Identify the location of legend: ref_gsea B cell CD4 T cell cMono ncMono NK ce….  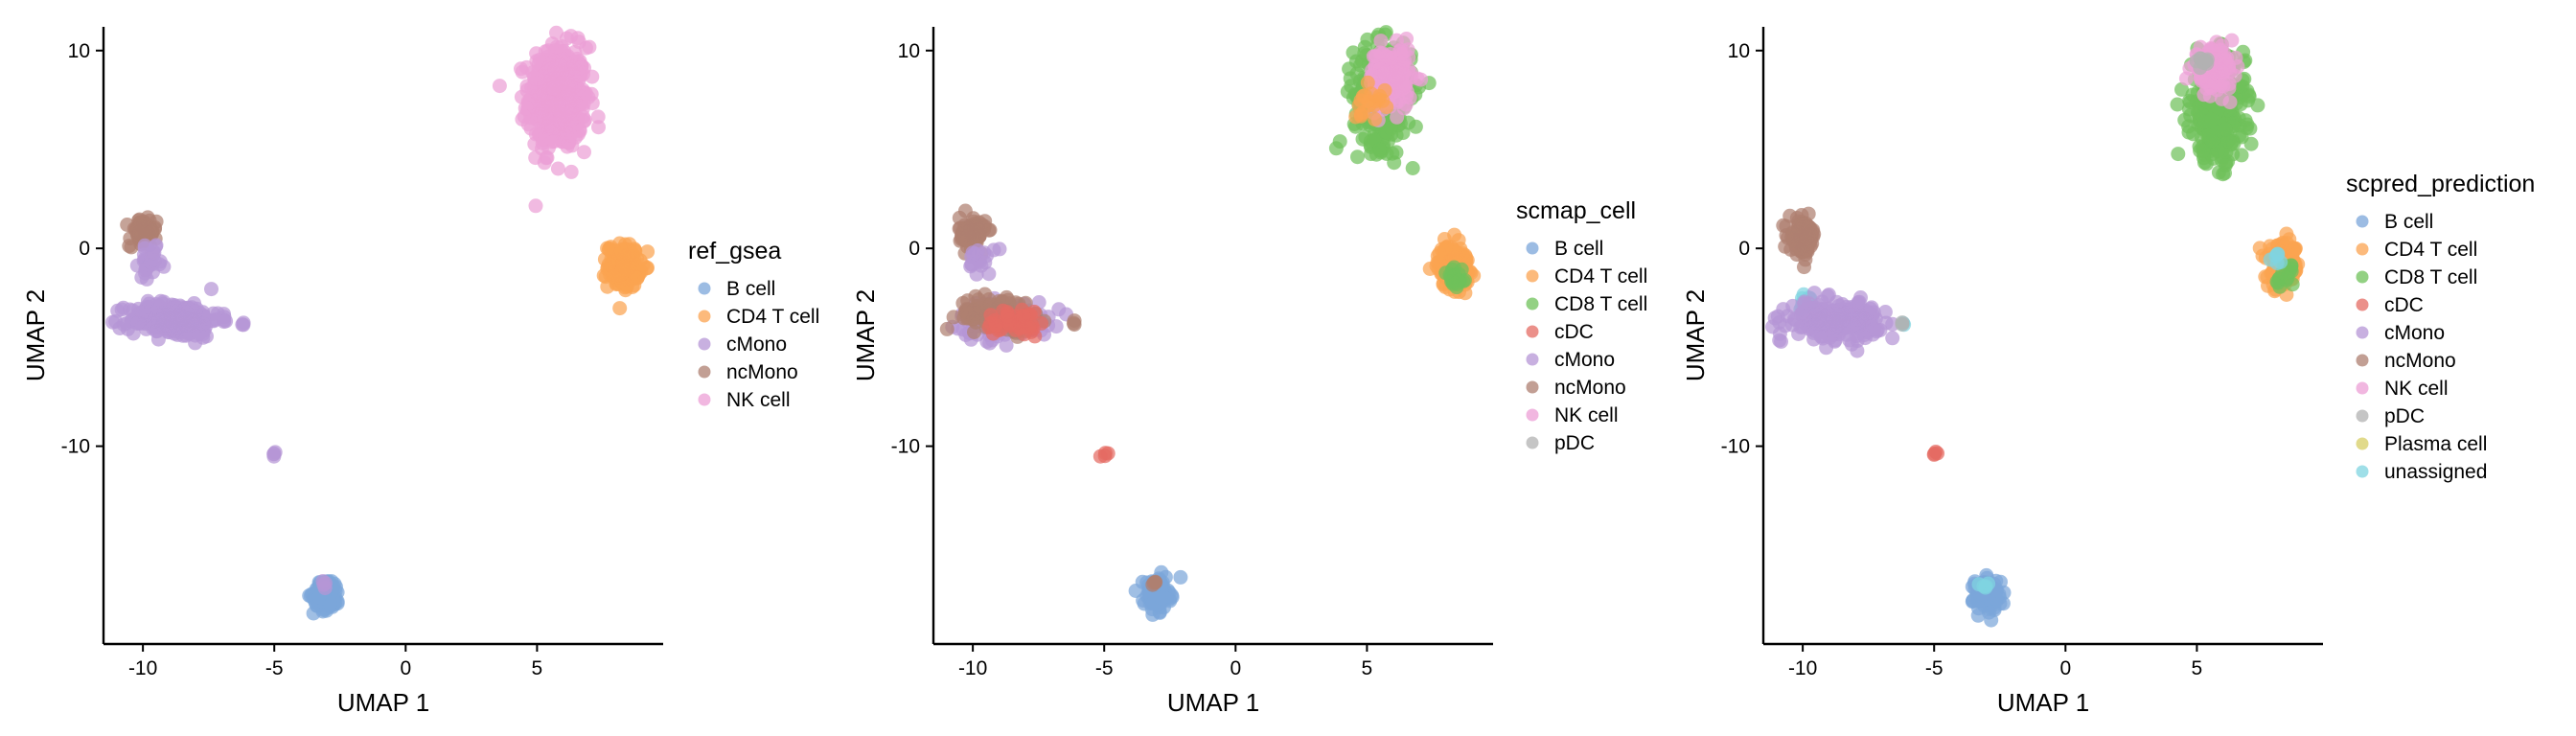
(753, 324).